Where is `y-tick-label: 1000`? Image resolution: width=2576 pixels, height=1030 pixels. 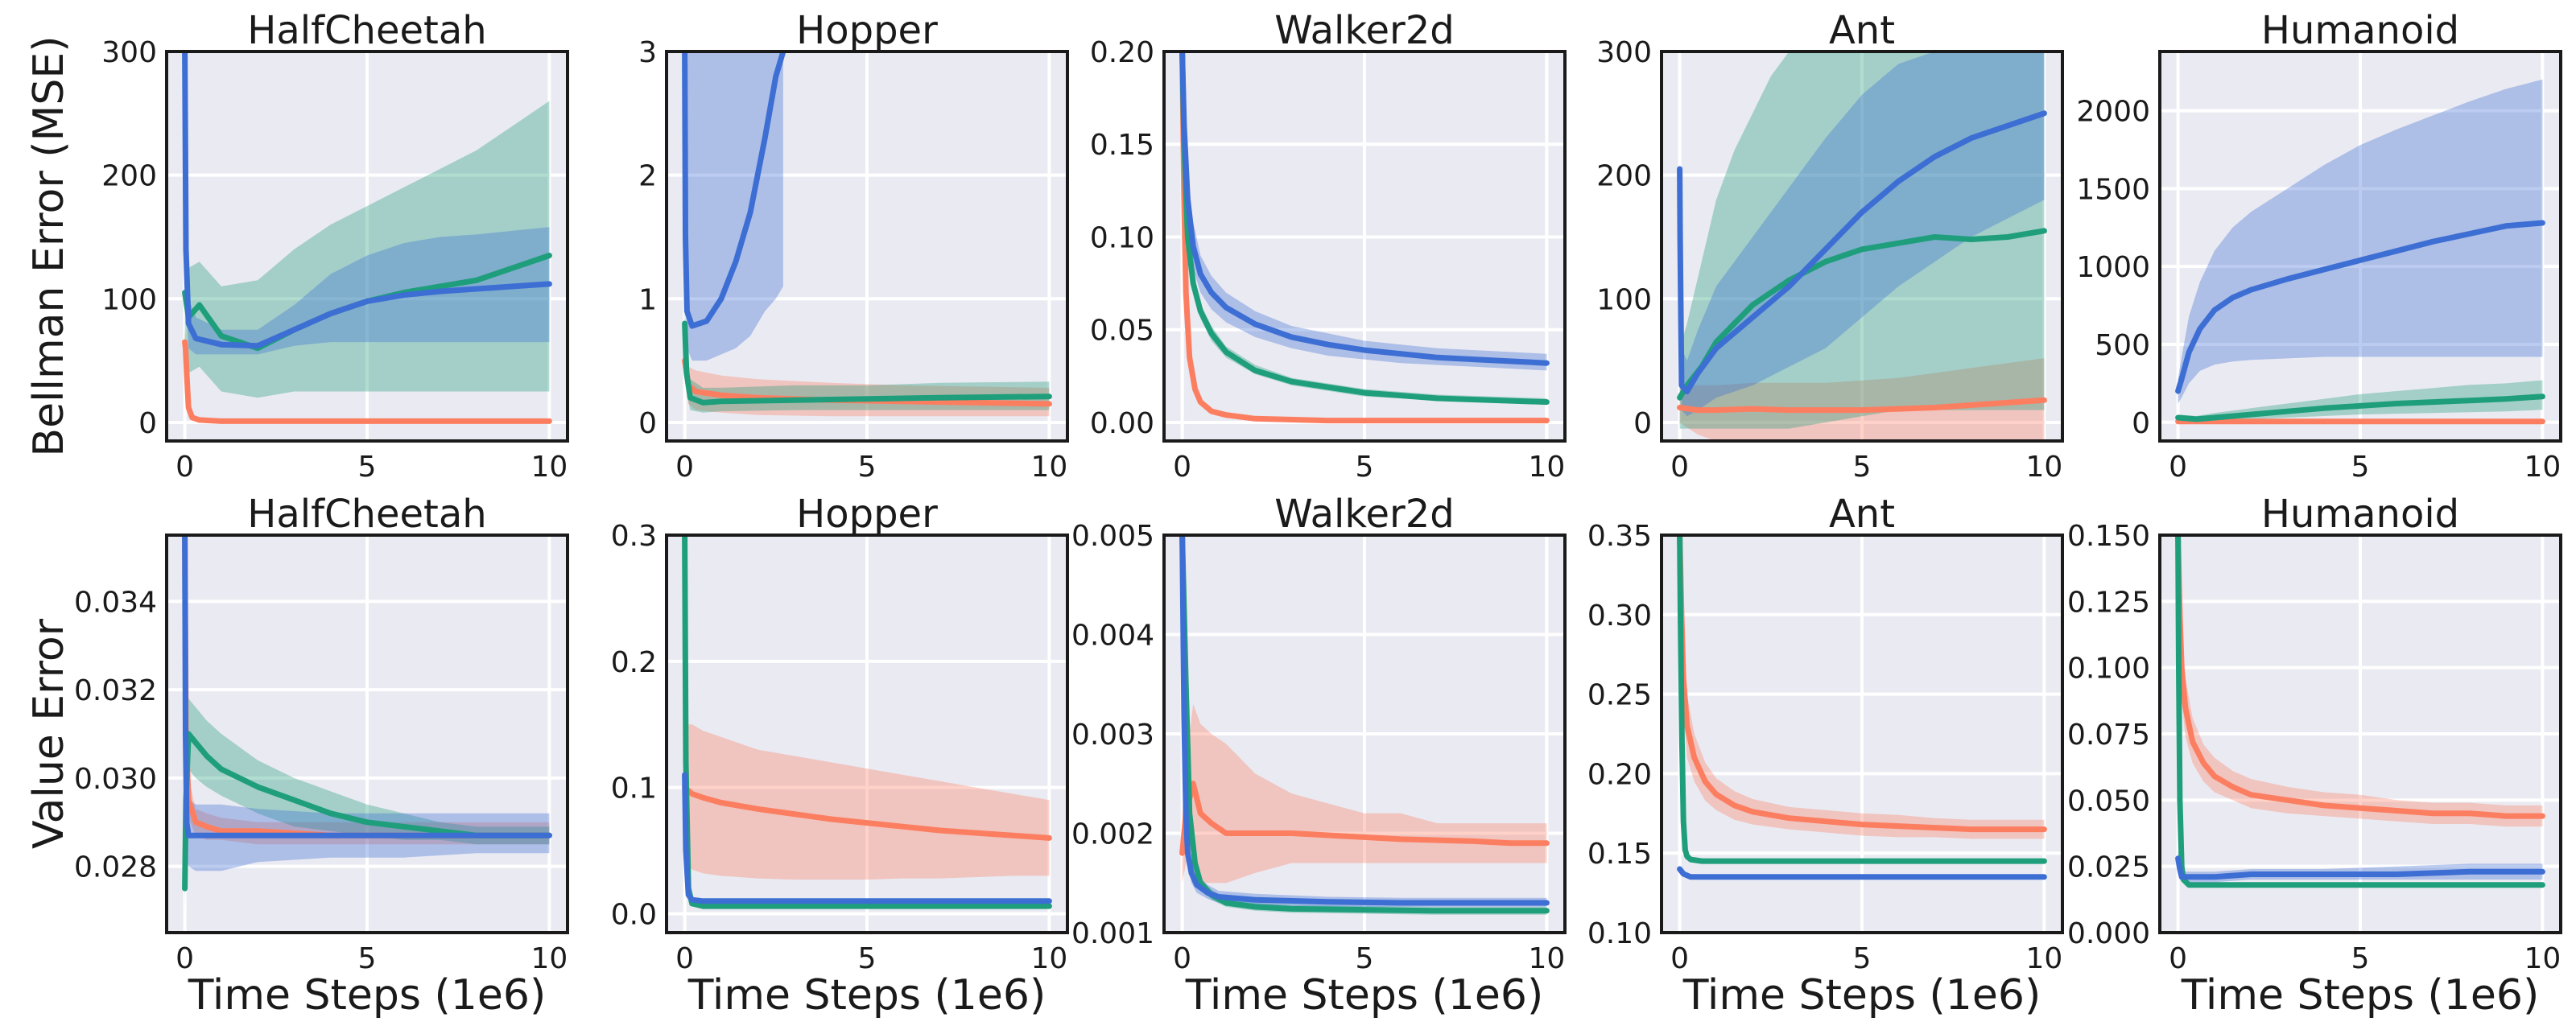 y-tick-label: 1000 is located at coordinates (2113, 267).